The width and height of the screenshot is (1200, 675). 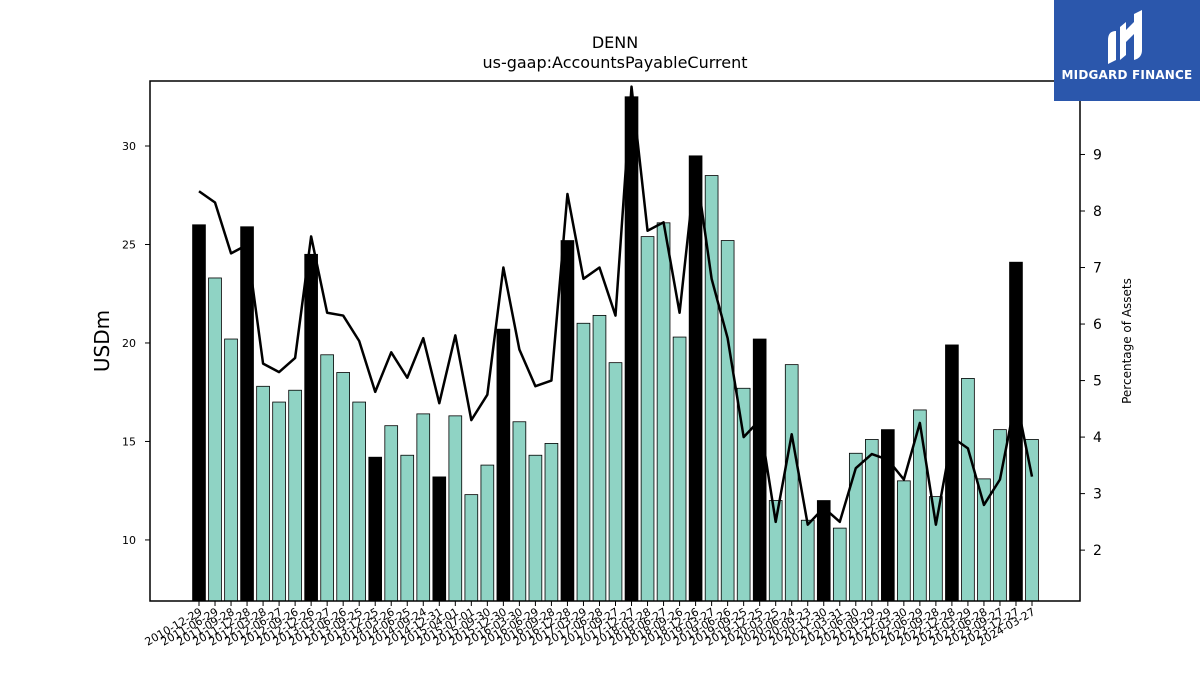 I want to click on y2-tick-label: 2, so click(x=1097, y=551).